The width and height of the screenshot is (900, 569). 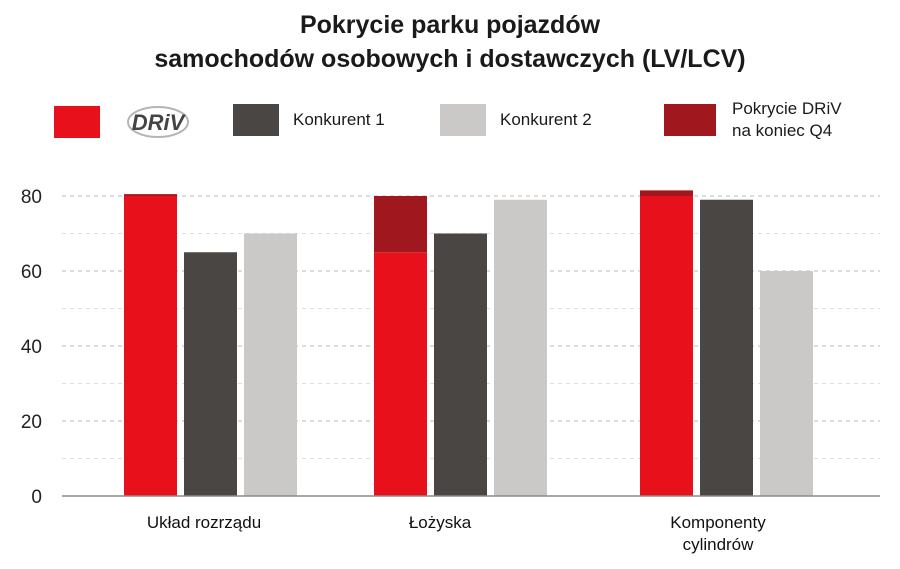 I want to click on y-tick-label: 60, so click(x=31, y=272).